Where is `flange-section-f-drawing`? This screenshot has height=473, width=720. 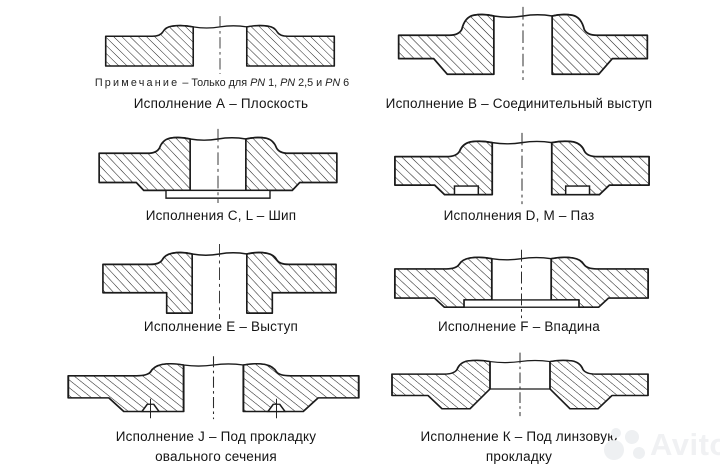
flange-section-f-drawing is located at coordinates (521, 284).